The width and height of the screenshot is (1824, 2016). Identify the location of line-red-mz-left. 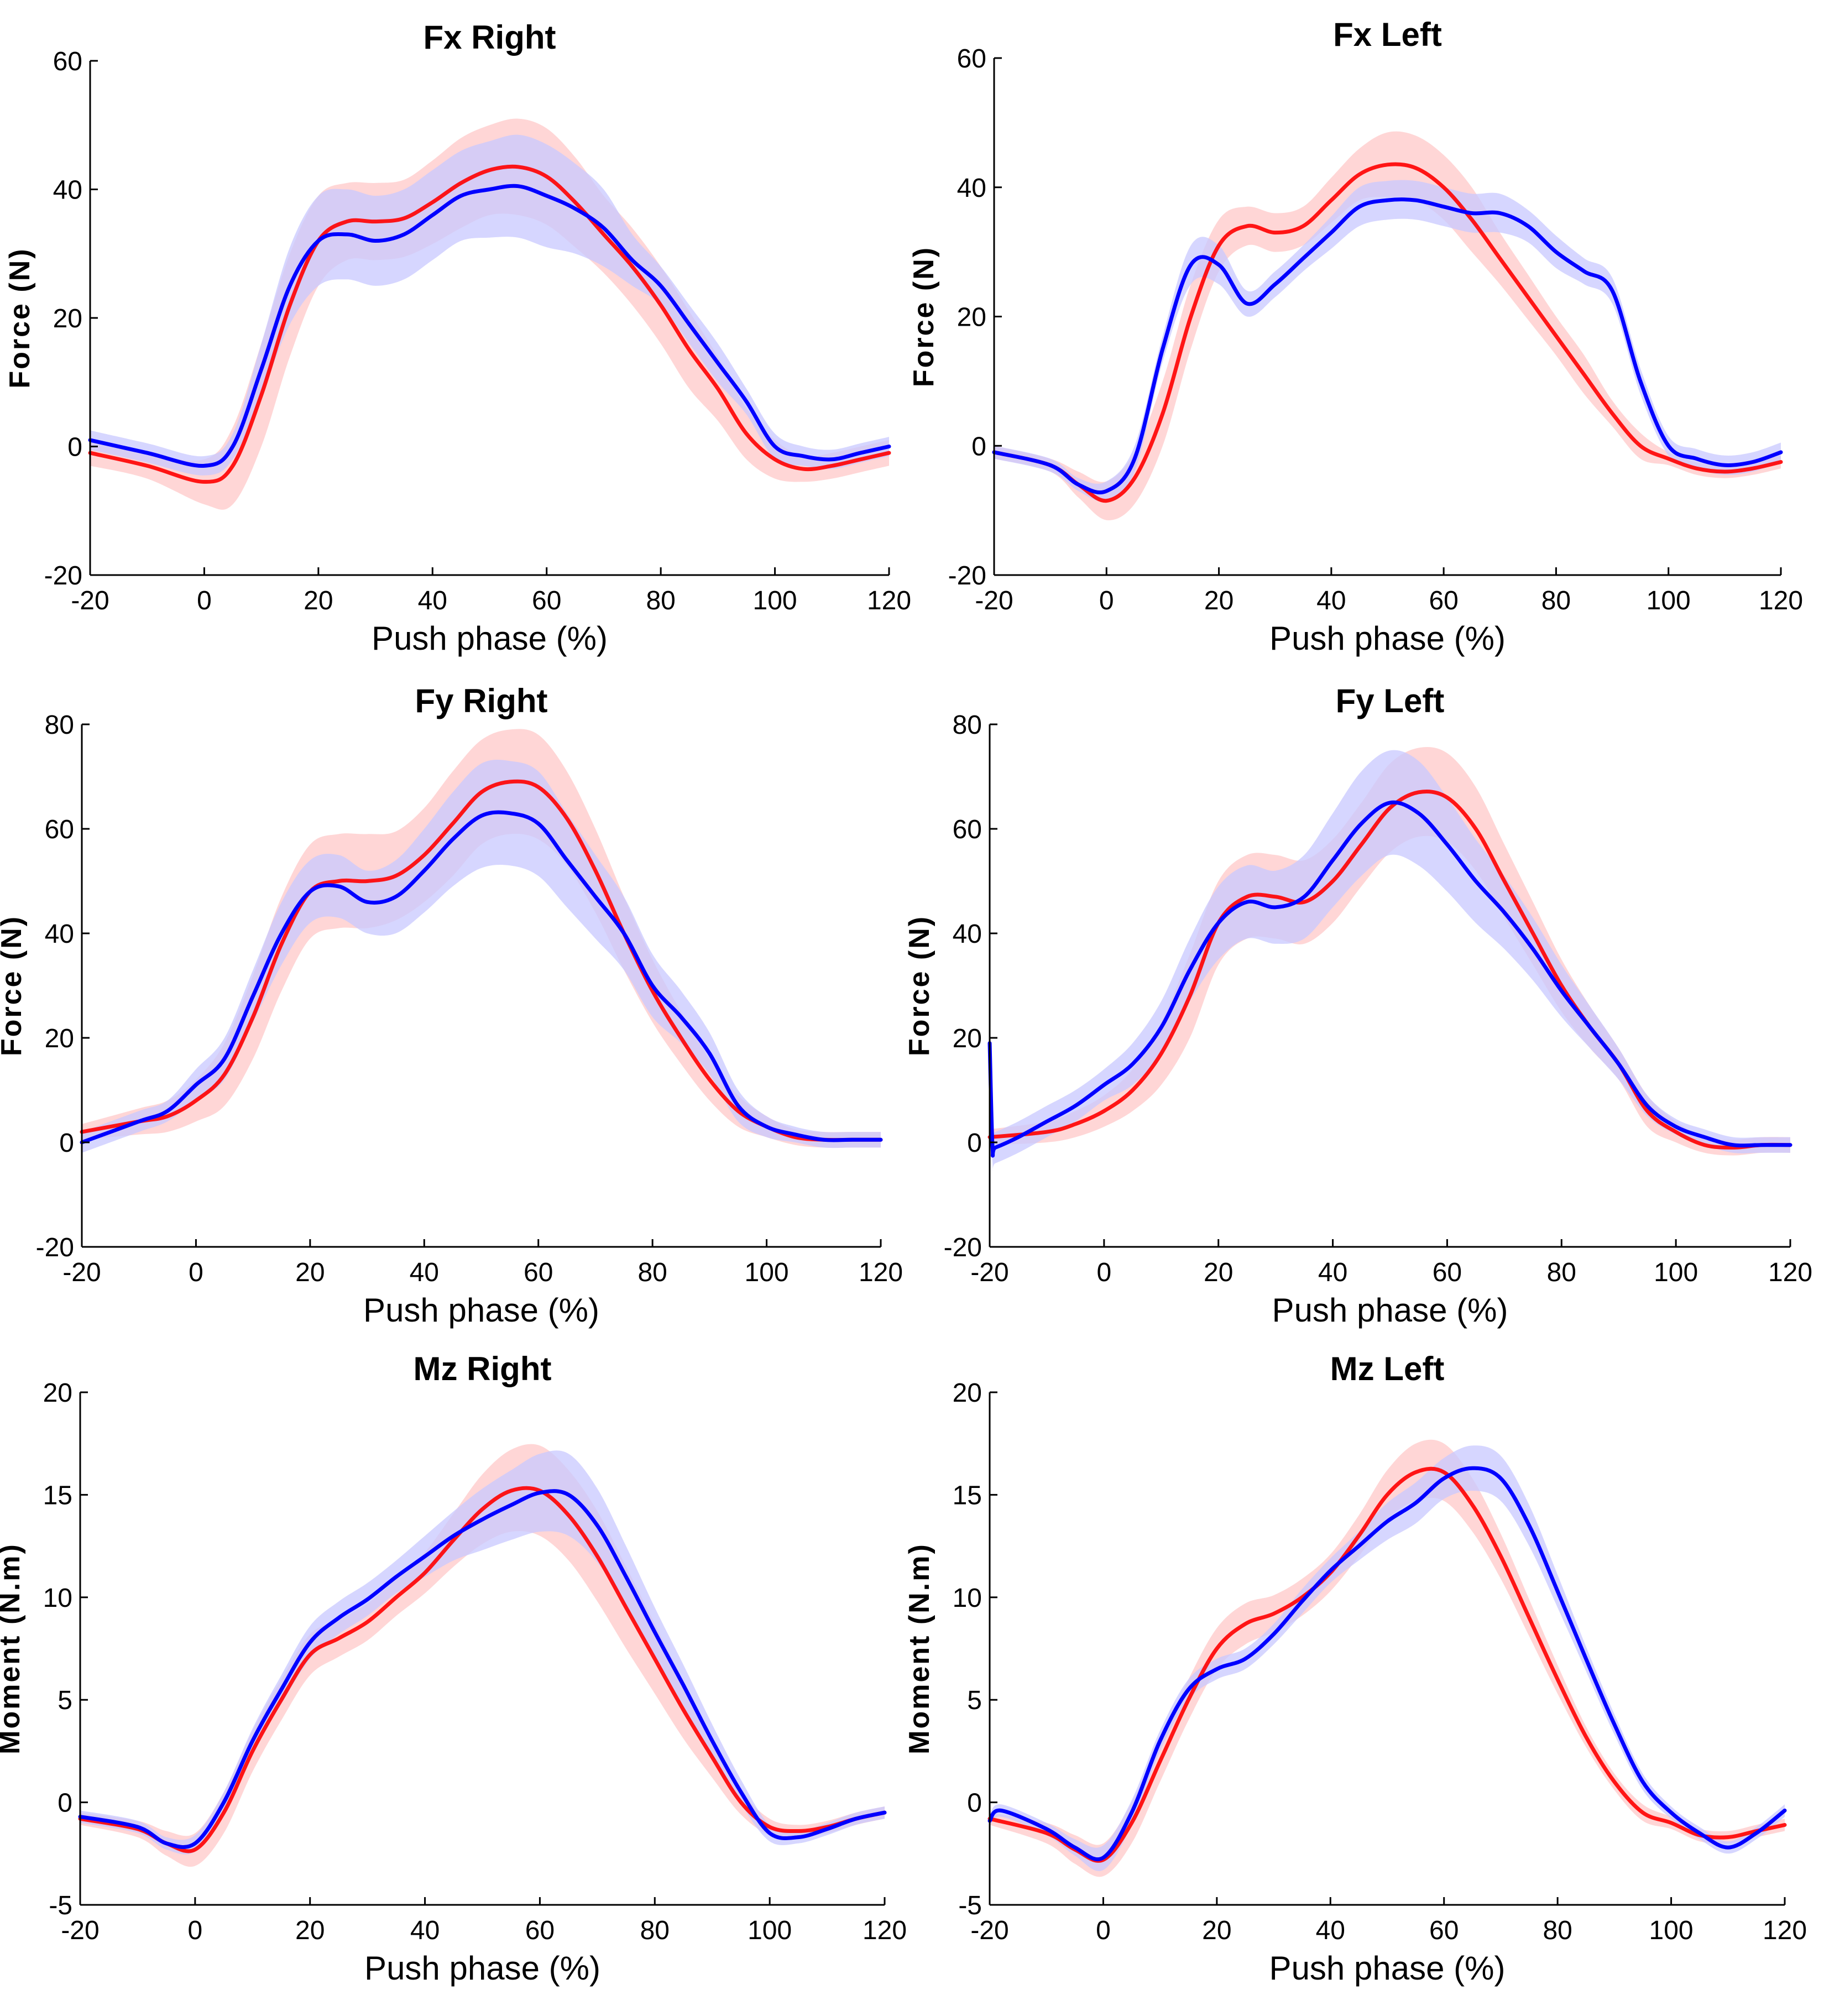
(1387, 1665).